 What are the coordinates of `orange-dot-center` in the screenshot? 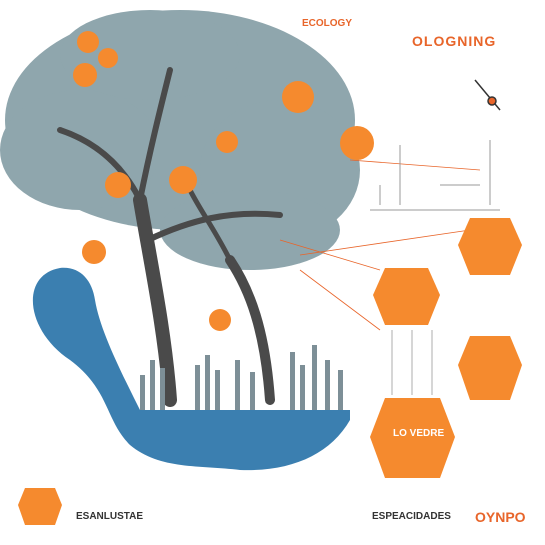 It's located at (220, 320).